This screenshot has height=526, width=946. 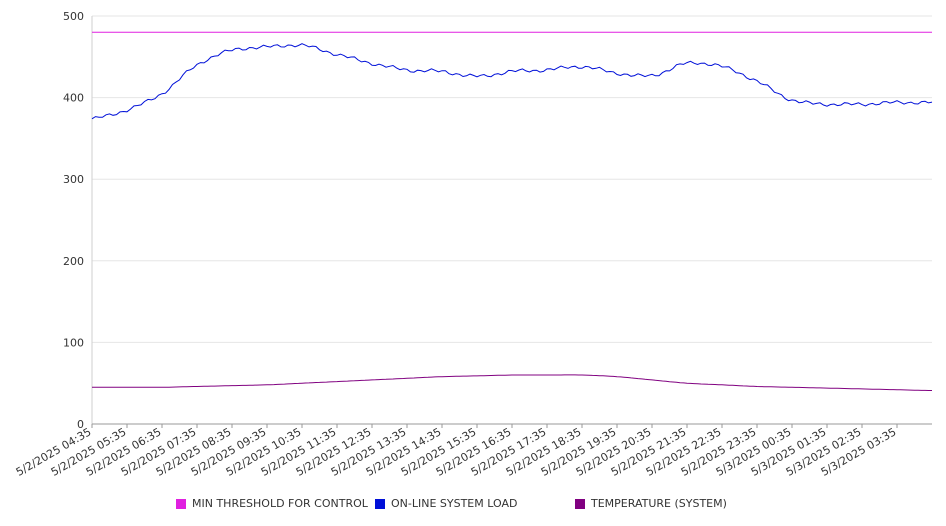 I want to click on legend-item-temperature: TEMPERATURE (SYSTEM), so click(x=651, y=503).